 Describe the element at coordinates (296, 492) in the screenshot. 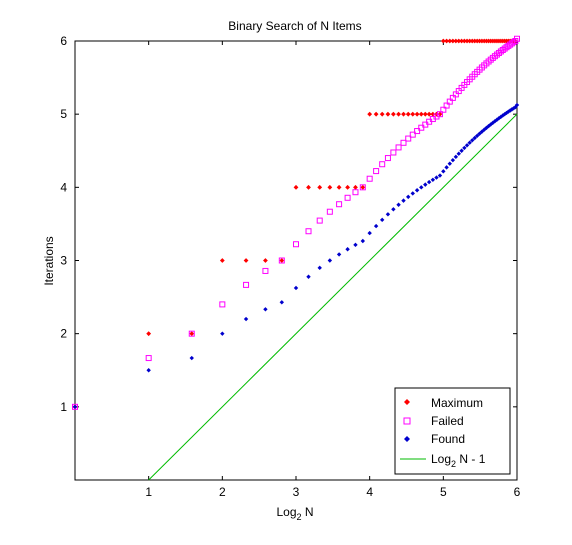

I see `x-tick-label: 3` at that location.